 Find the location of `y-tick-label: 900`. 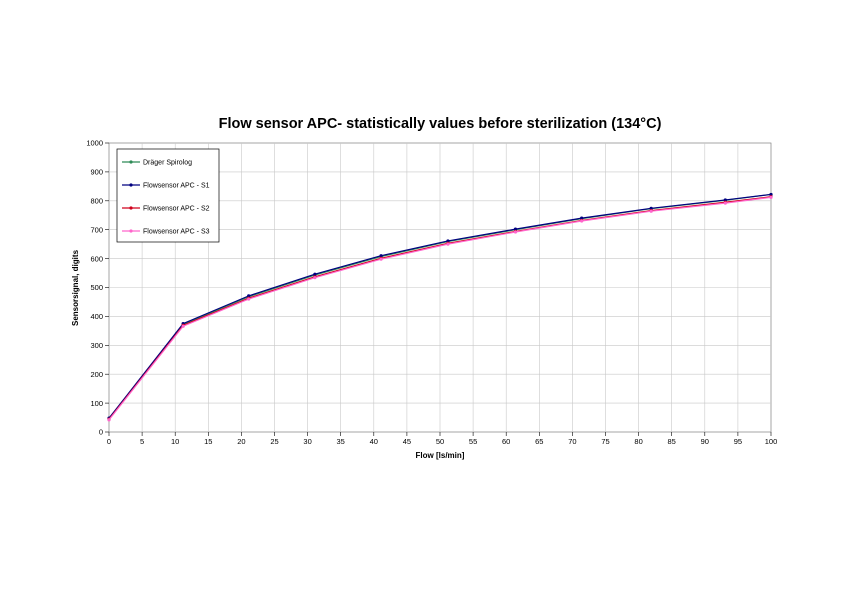

y-tick-label: 900 is located at coordinates (96, 172).